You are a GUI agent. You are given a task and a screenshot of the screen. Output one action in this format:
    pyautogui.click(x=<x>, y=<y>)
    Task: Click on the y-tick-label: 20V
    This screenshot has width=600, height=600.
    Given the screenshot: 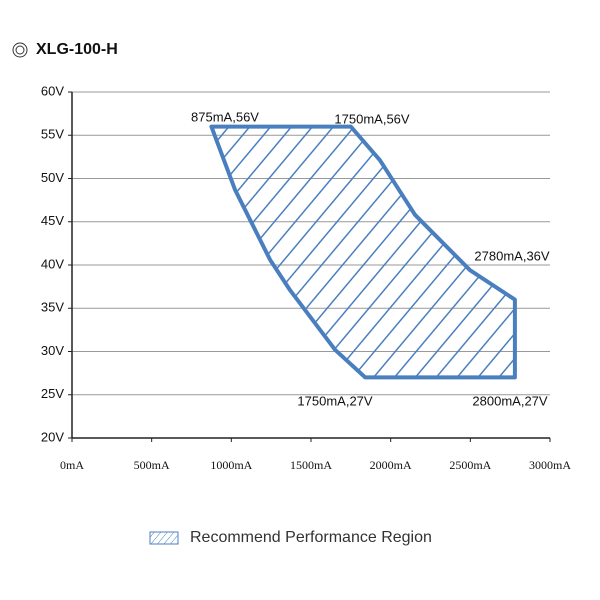 What is the action you would take?
    pyautogui.click(x=52, y=436)
    